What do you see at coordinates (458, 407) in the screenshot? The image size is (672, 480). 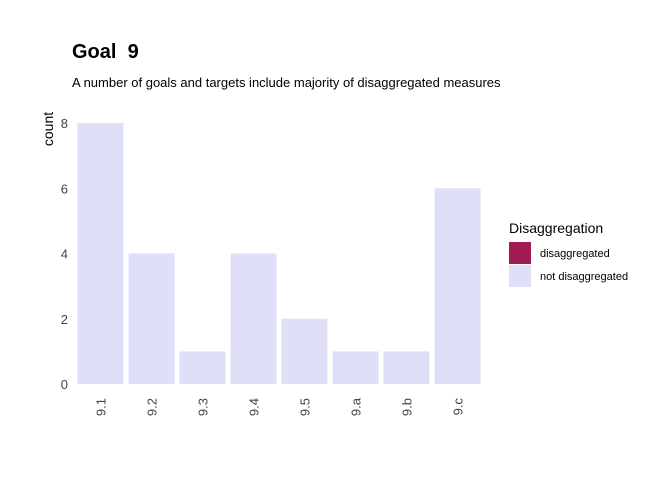 I see `x-tick-label: 9.c` at bounding box center [458, 407].